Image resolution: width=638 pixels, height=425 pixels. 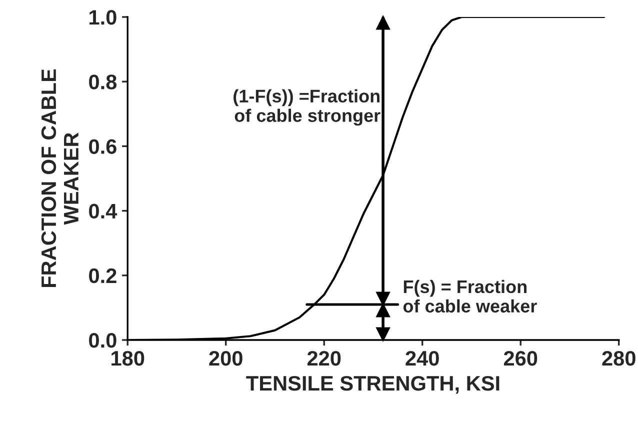 What do you see at coordinates (103, 17) in the screenshot?
I see `y-tick-label: 1.0` at bounding box center [103, 17].